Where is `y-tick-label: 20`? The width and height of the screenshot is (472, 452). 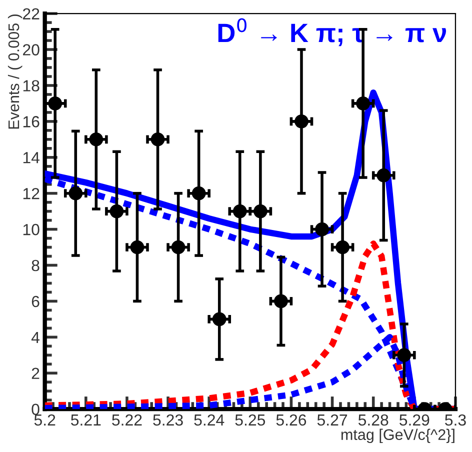
y-tick-label: 20 is located at coordinates (31, 50).